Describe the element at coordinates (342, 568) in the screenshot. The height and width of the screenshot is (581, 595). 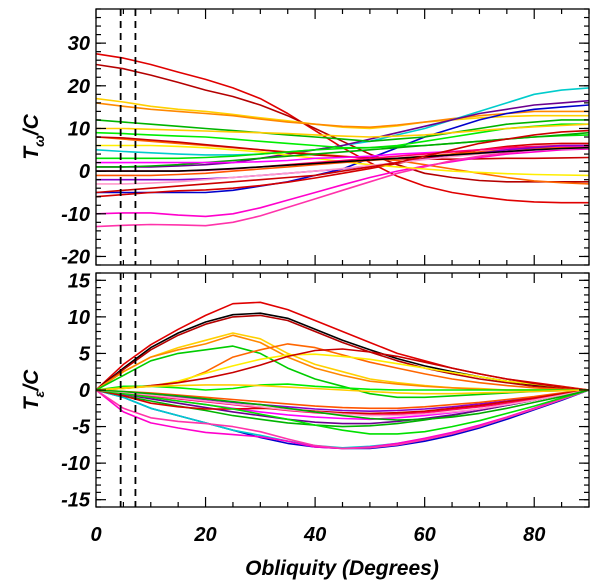
I see `x-axis-label: Obliquity (Degrees)` at that location.